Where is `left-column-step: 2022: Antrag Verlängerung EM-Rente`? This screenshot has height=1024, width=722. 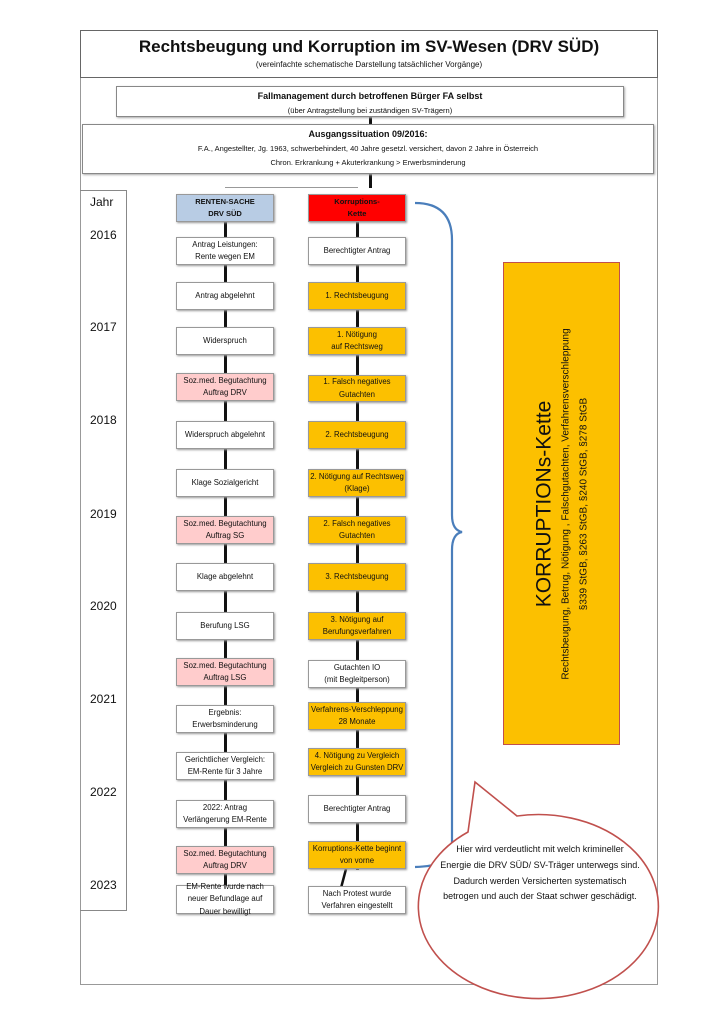 left-column-step: 2022: Antrag Verlängerung EM-Rente is located at coordinates (225, 814).